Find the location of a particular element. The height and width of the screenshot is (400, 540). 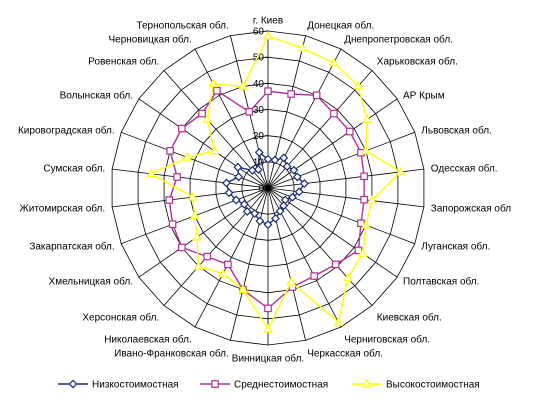

category-label-16: Херсонская обл. is located at coordinates (120, 317).